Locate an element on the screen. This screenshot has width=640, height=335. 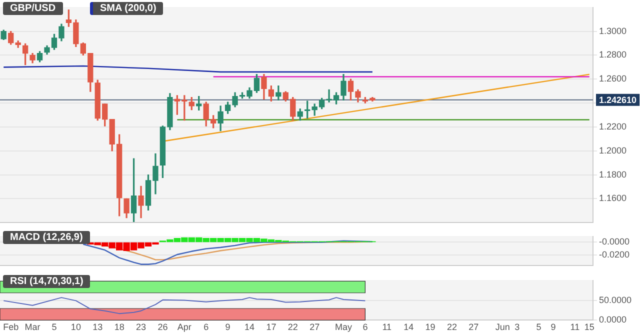
x-tick-label: 18 is located at coordinates (119, 327).